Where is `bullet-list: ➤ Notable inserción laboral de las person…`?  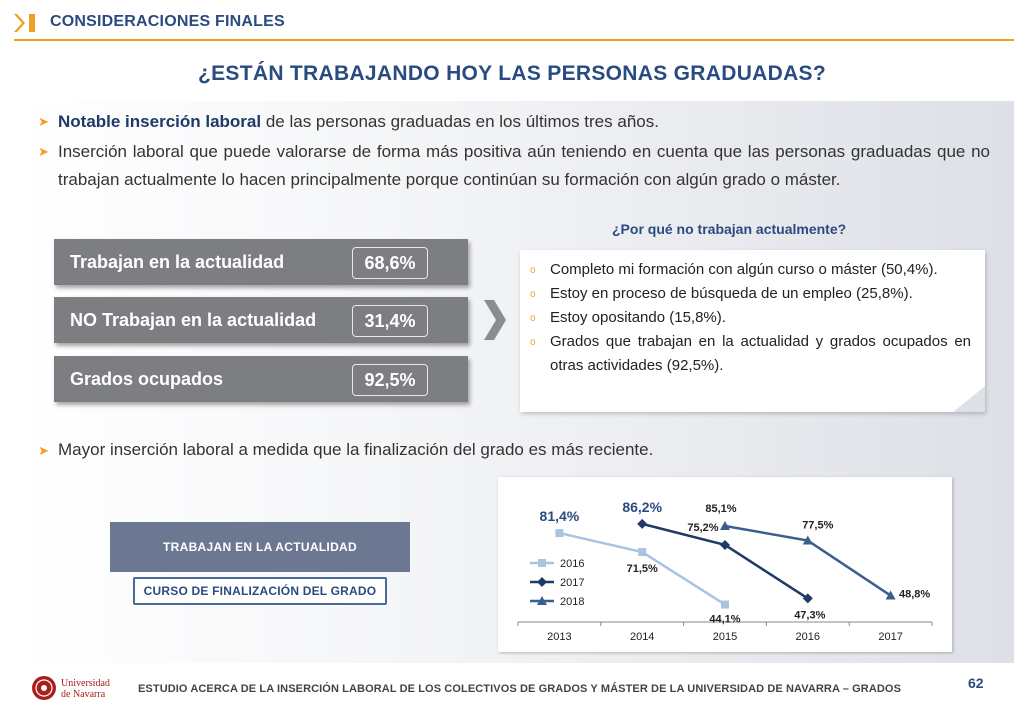
bullet-list: ➤ Notable inserción laboral de las person… is located at coordinates (514, 151).